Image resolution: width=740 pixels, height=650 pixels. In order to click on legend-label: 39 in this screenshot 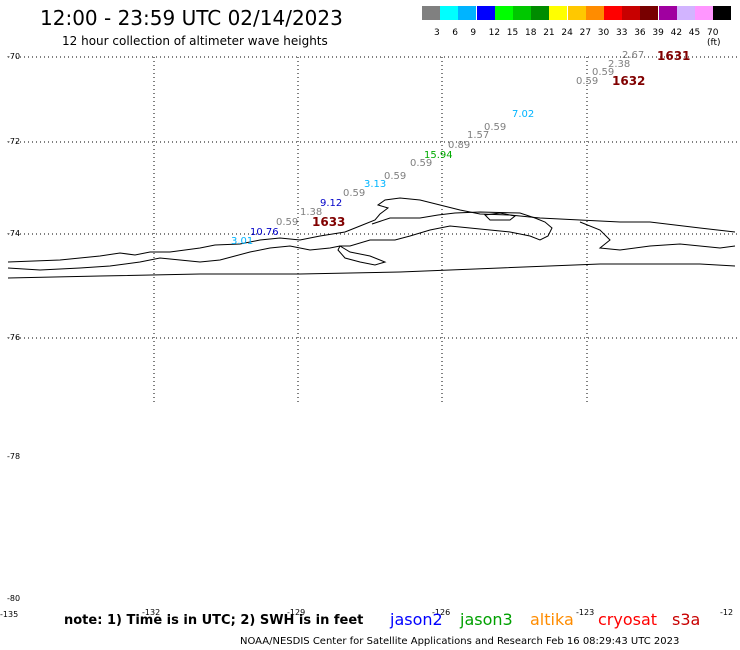, I will do `click(658, 33)`.